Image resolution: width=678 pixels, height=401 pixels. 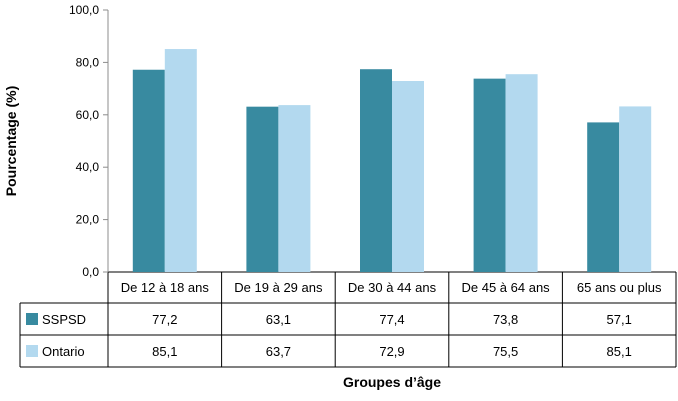 I want to click on x-tick-label: 65 ans ou plus, so click(x=619, y=287).